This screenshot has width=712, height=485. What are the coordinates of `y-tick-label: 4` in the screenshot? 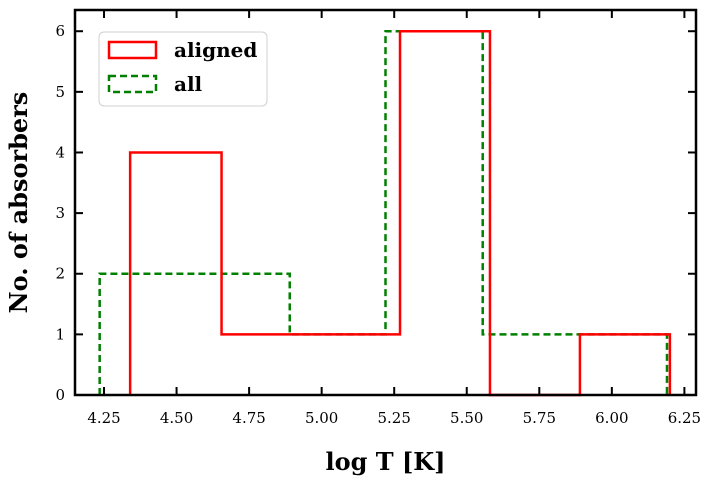 It's located at (60, 152).